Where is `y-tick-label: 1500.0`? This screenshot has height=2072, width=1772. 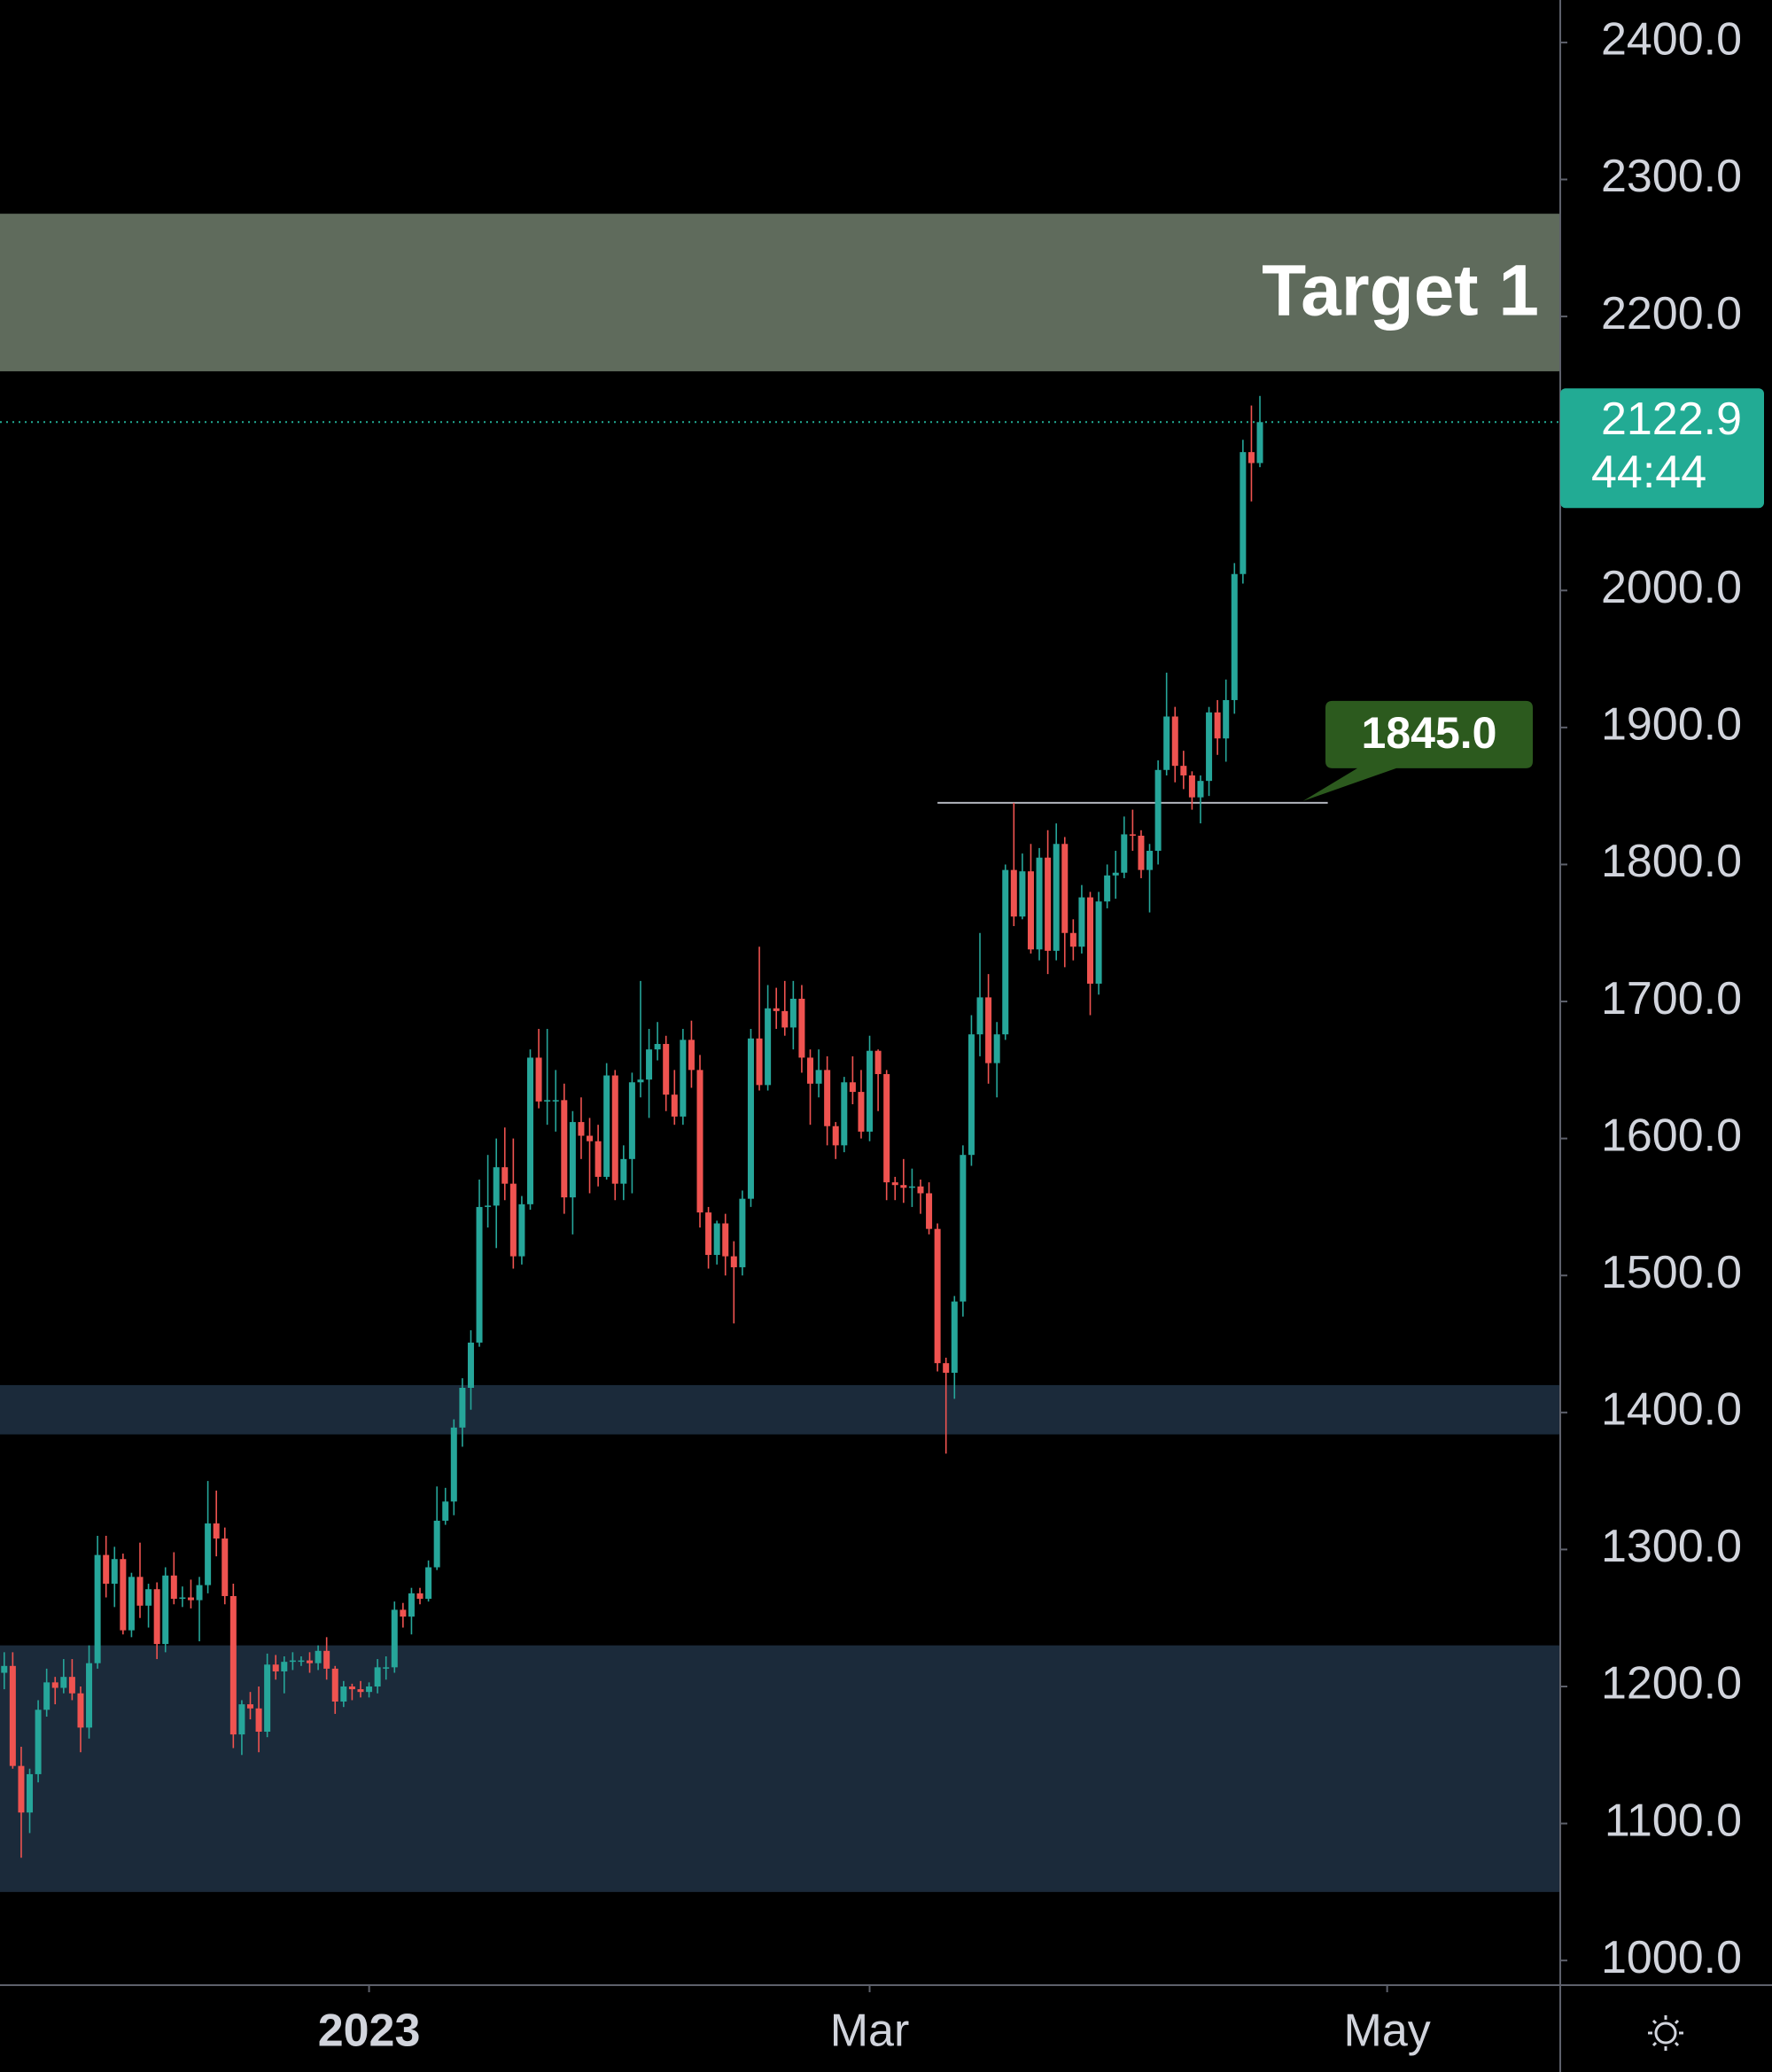
y-tick-label: 1500.0 is located at coordinates (1672, 1272).